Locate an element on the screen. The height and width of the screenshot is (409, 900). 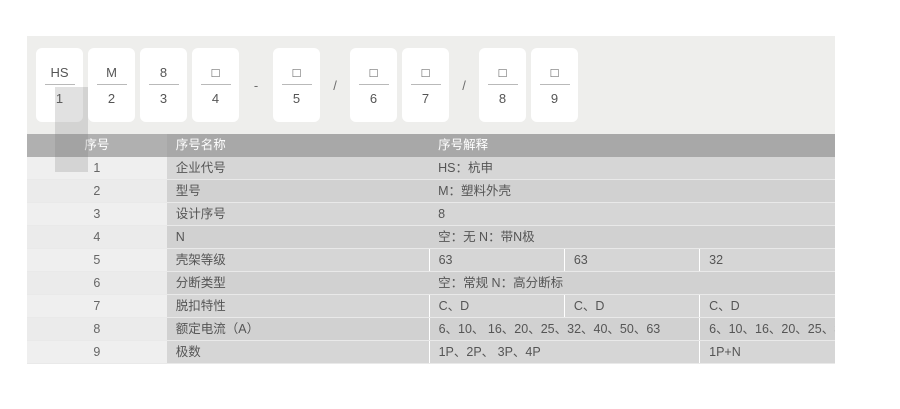
cell-name: 设计序号 is located at coordinates (298, 214).